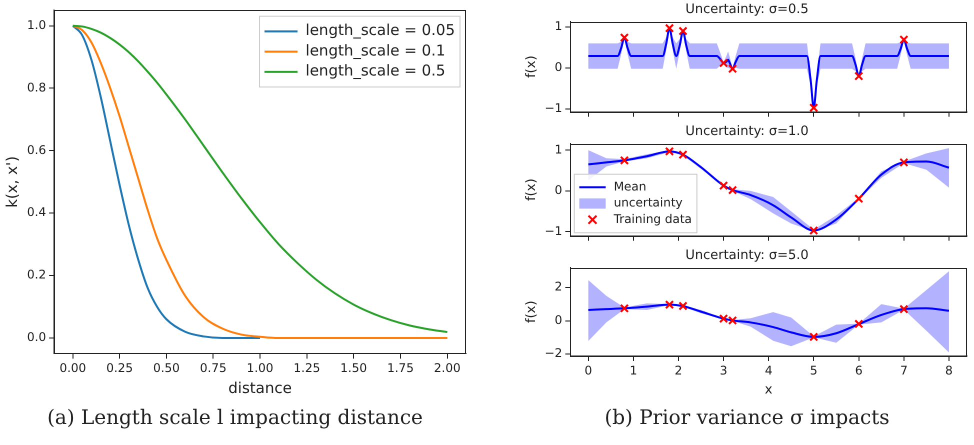 Image resolution: width=974 pixels, height=445 pixels. Describe the element at coordinates (747, 417) in the screenshot. I see `text: (b) Prior variance σ impacts` at that location.